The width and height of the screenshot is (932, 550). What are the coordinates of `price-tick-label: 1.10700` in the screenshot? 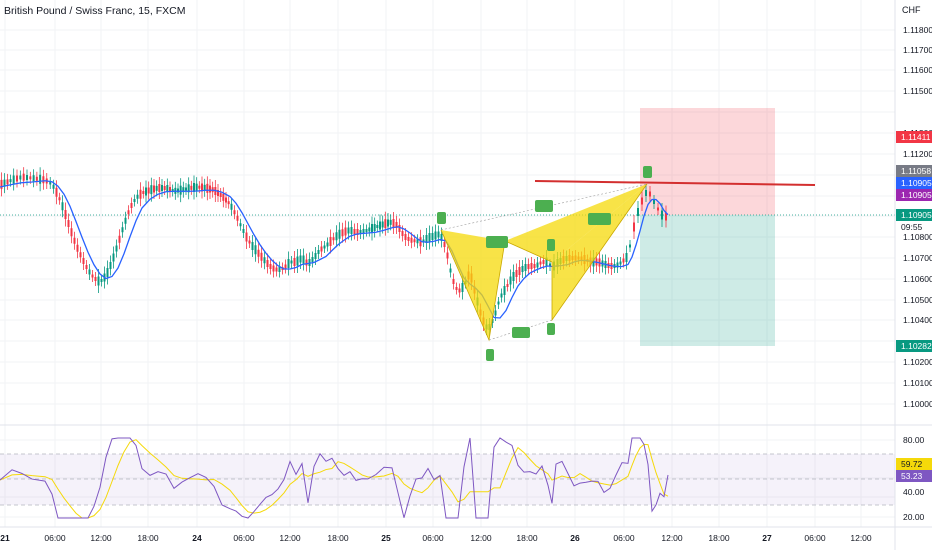 It's located at (917, 258).